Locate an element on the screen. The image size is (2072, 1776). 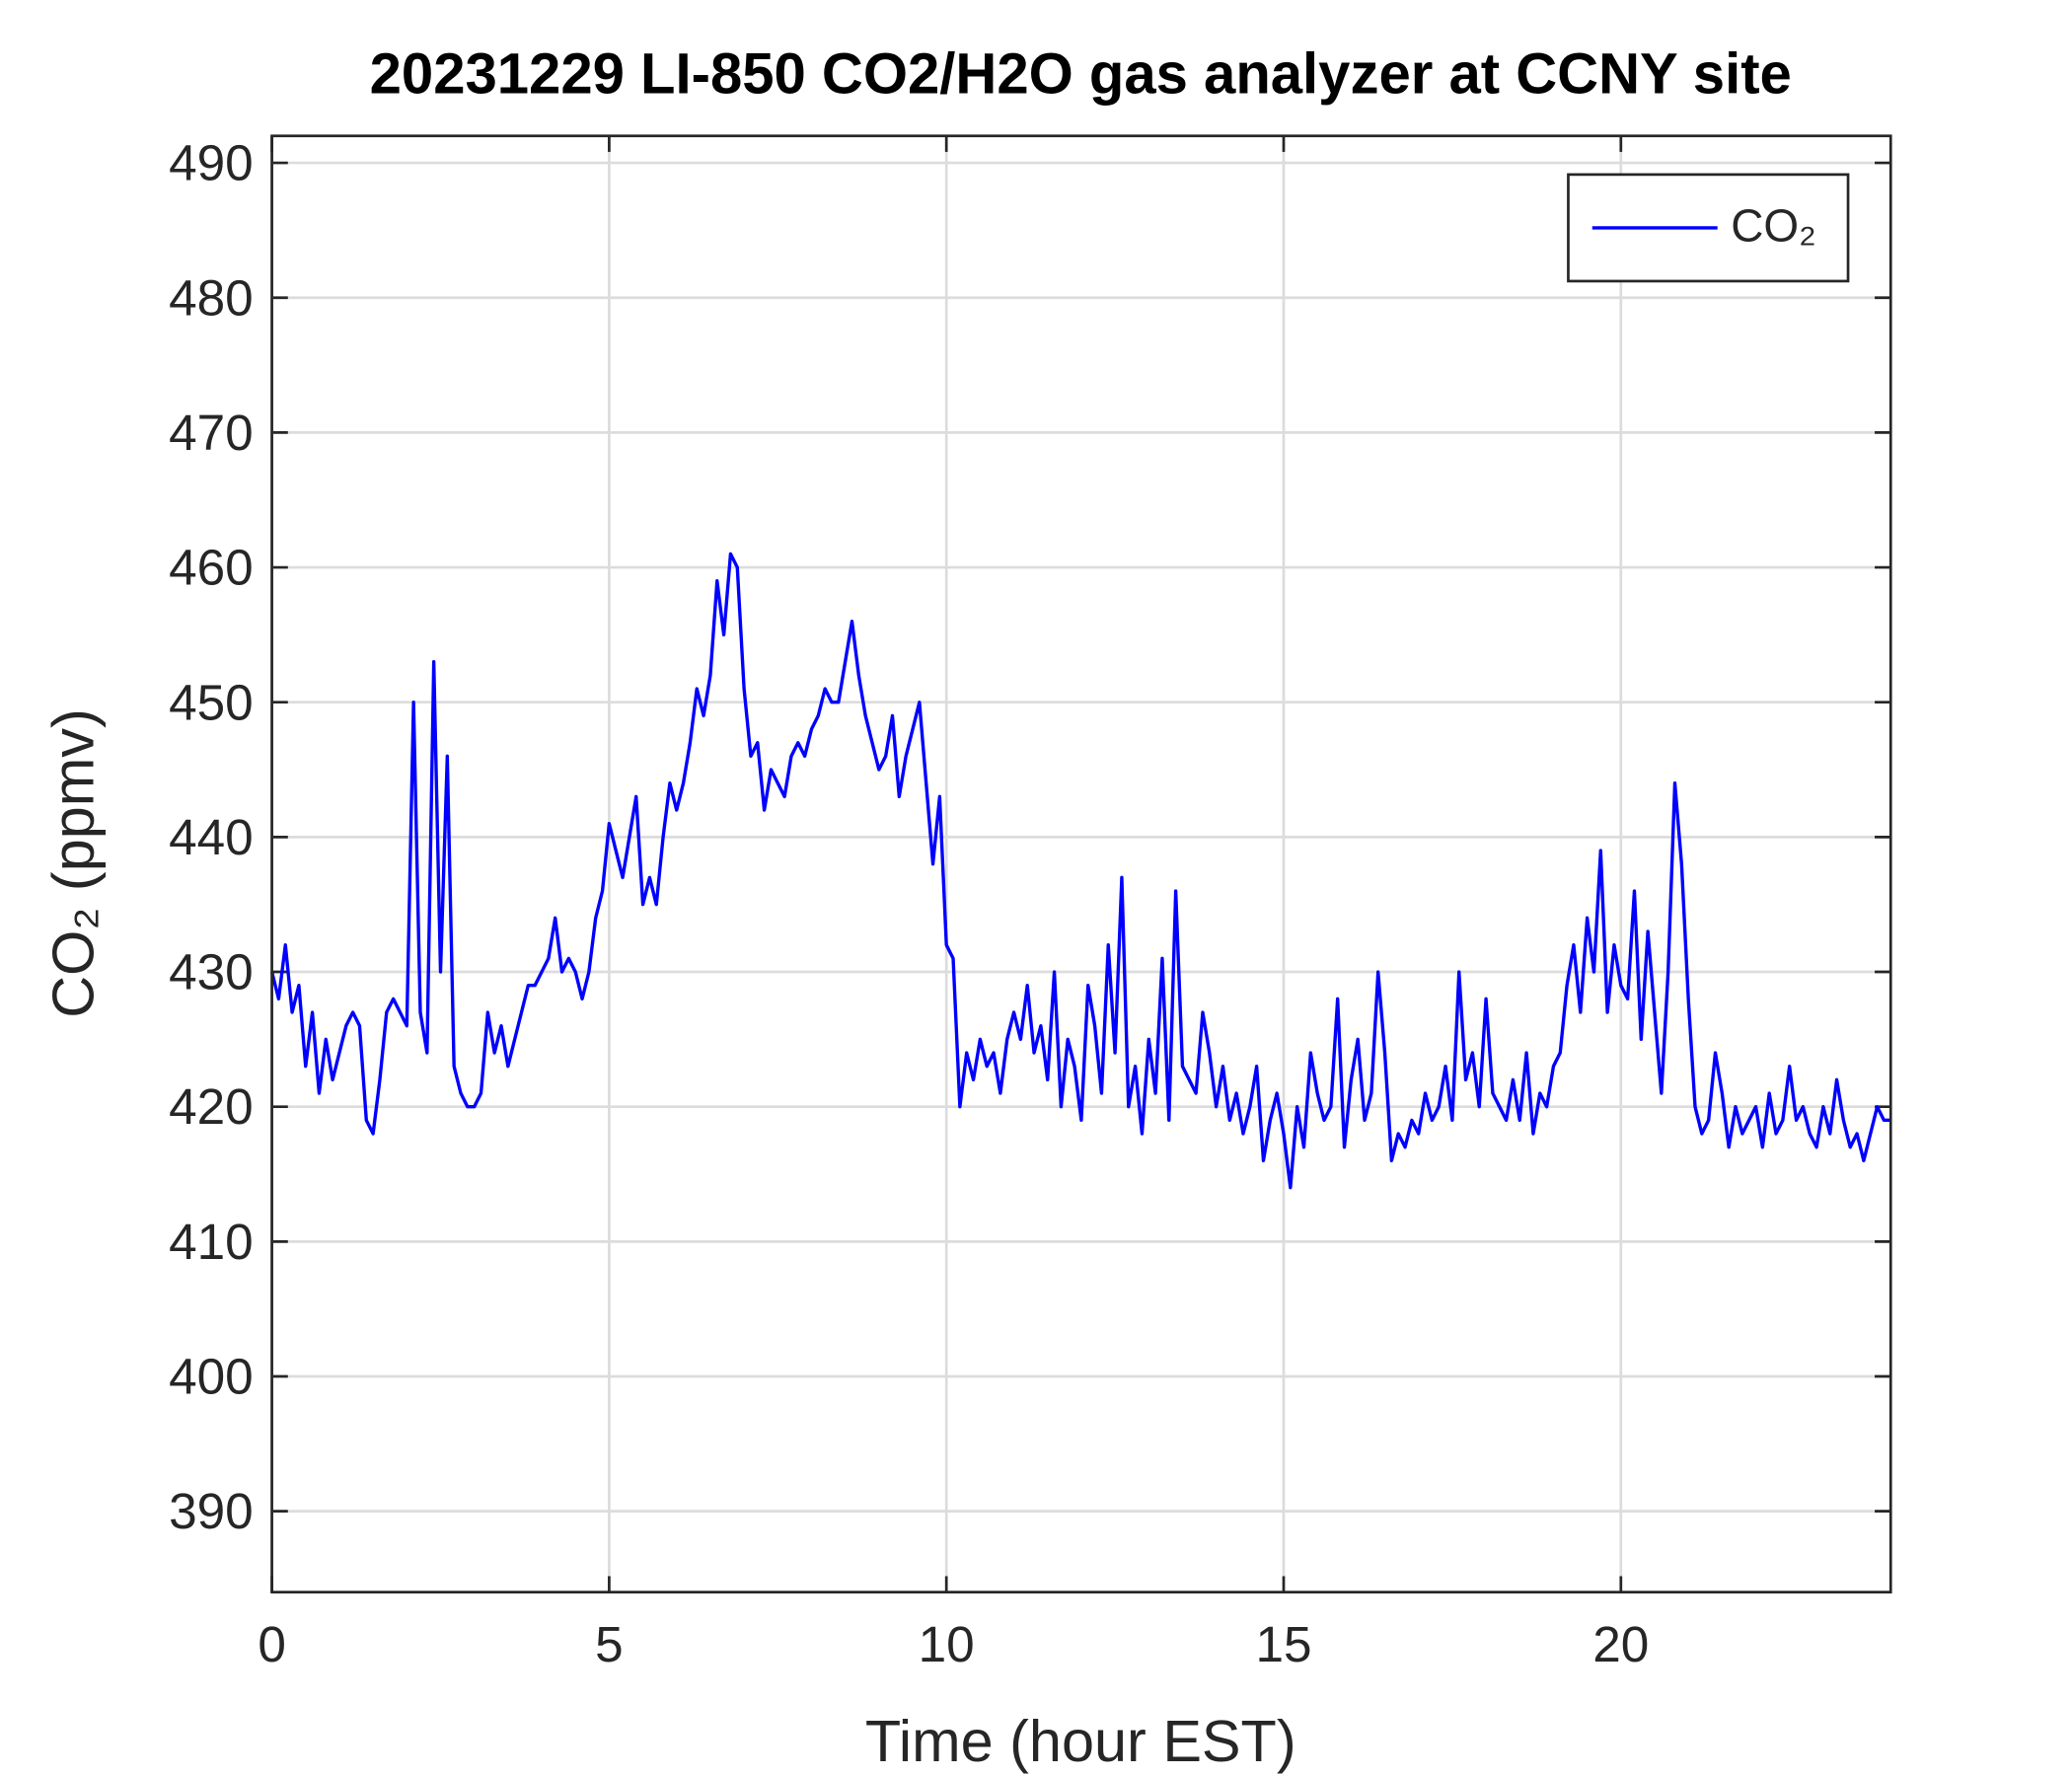
y-tick-label: 430 is located at coordinates (212, 972).